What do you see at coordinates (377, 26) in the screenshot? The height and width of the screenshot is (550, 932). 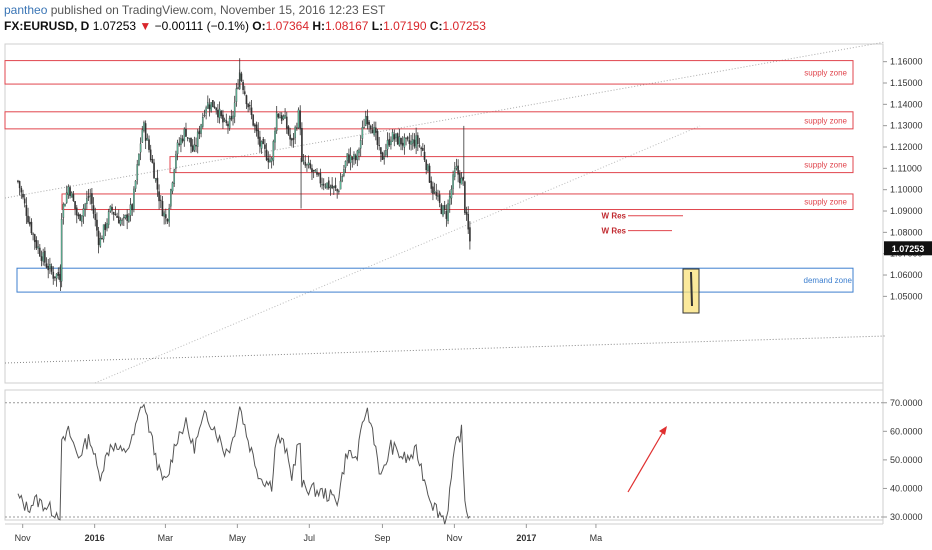 I see `low-label: L:` at bounding box center [377, 26].